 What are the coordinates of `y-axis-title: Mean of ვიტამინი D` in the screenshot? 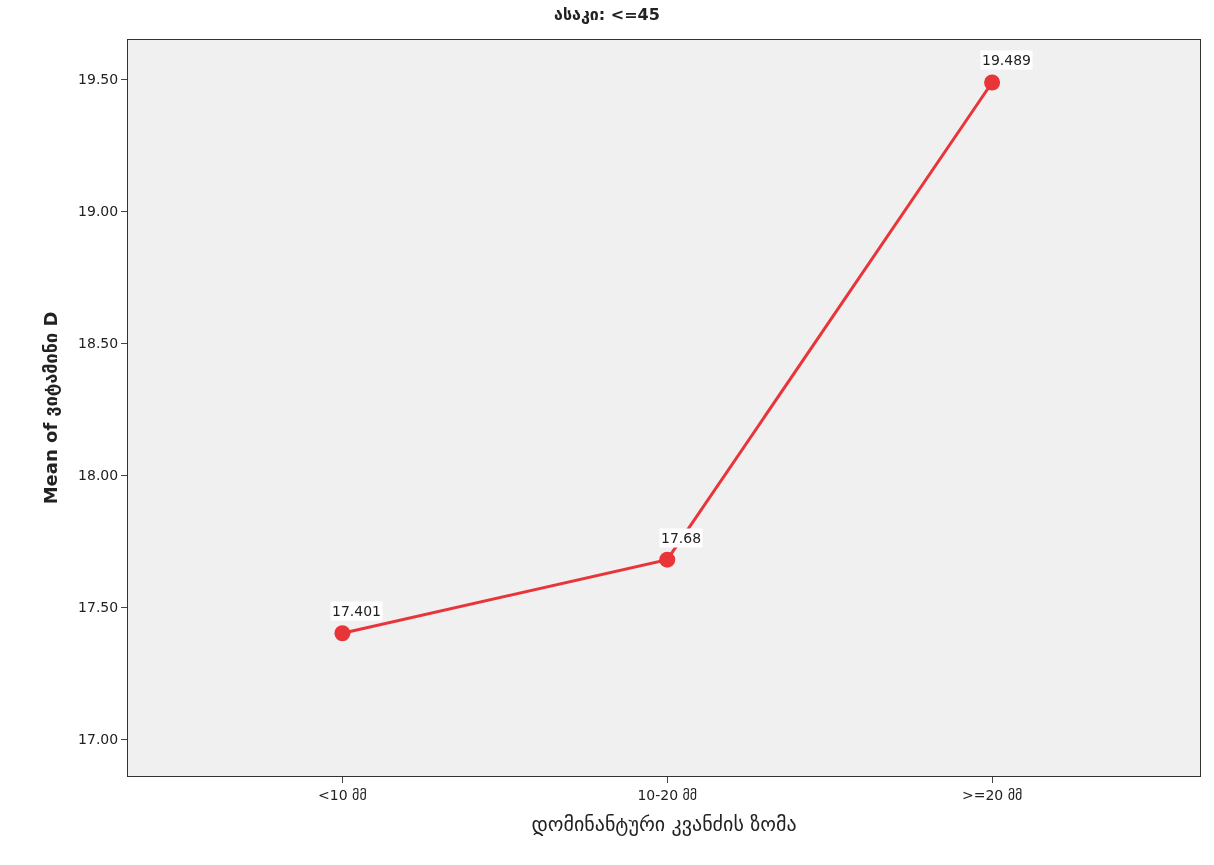 It's located at (51, 408).